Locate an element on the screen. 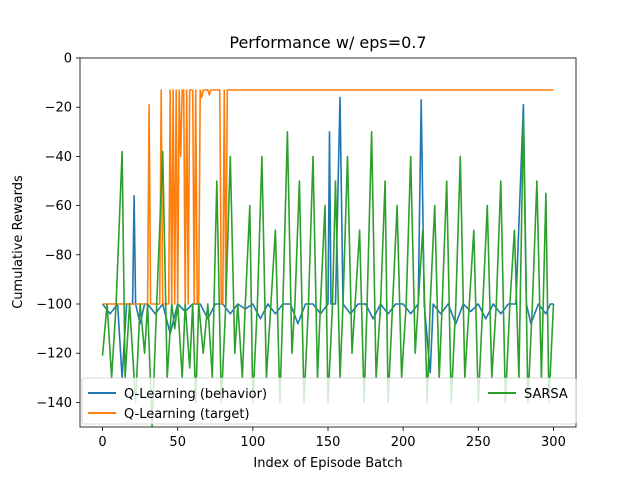 This screenshot has width=640, height=480. y-tick-label: −140 is located at coordinates (54, 403).